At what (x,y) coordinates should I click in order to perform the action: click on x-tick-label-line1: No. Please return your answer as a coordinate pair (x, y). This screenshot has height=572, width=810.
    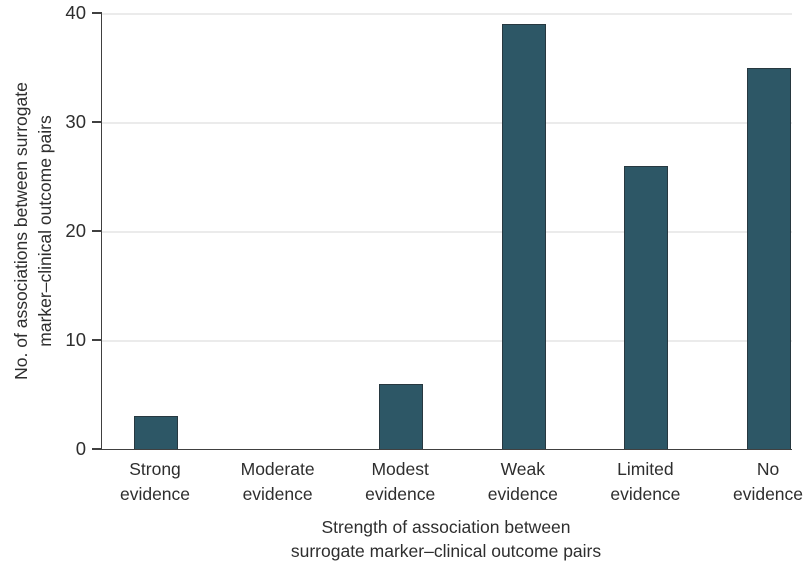
    Looking at the image, I should click on (768, 469).